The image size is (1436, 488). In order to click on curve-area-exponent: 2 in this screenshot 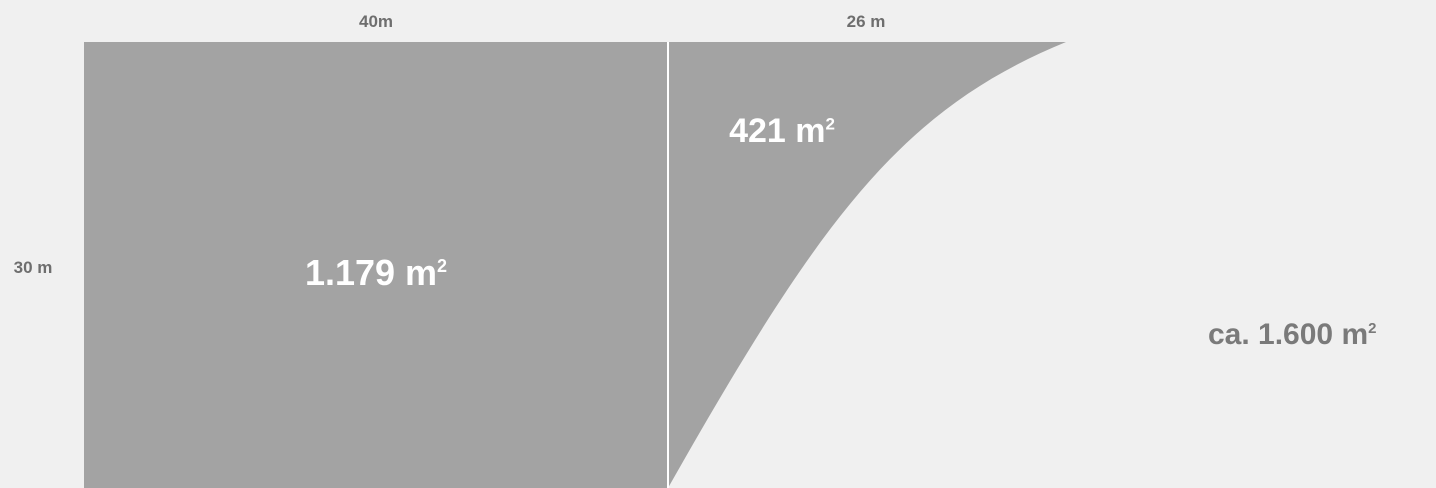, I will do `click(830, 124)`.